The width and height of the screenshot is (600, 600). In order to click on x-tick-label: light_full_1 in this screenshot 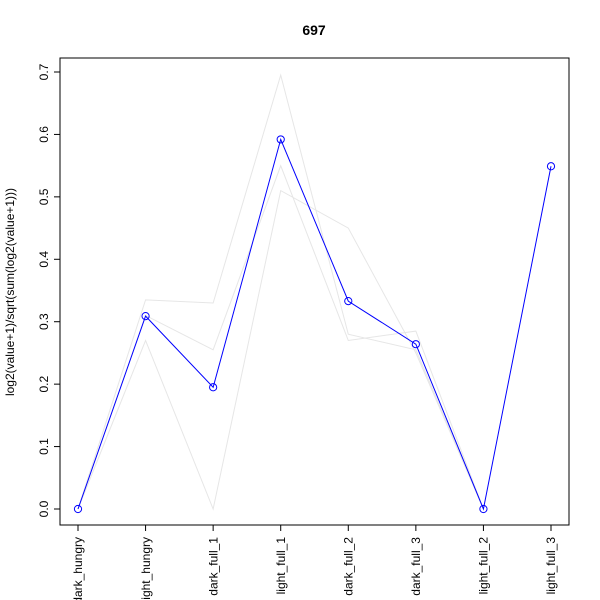, I will do `click(281, 566)`.